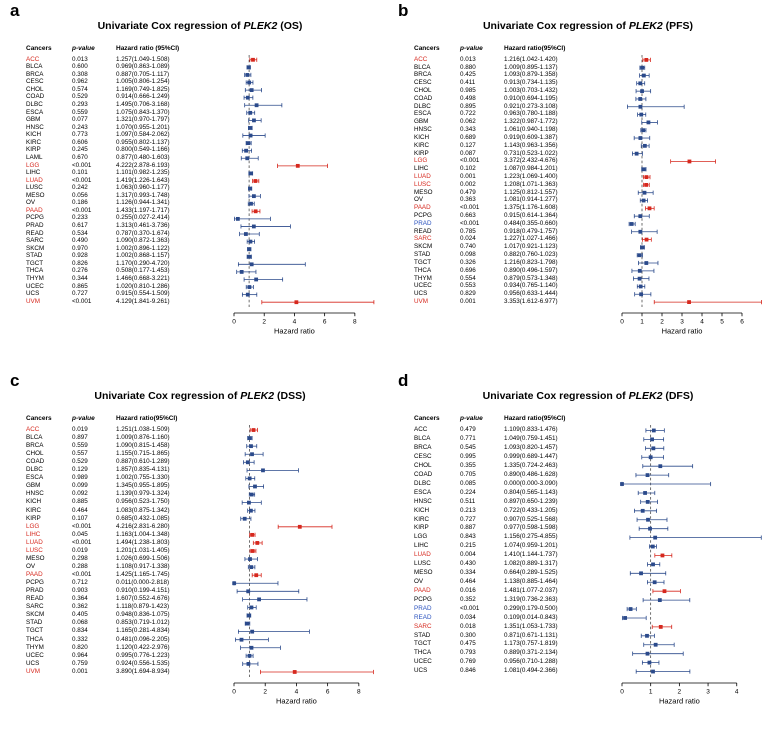 The image size is (777, 739). Describe the element at coordinates (531, 474) in the screenshot. I see `hazard-ratio-ci: 0.890(0.486-1.628)` at that location.